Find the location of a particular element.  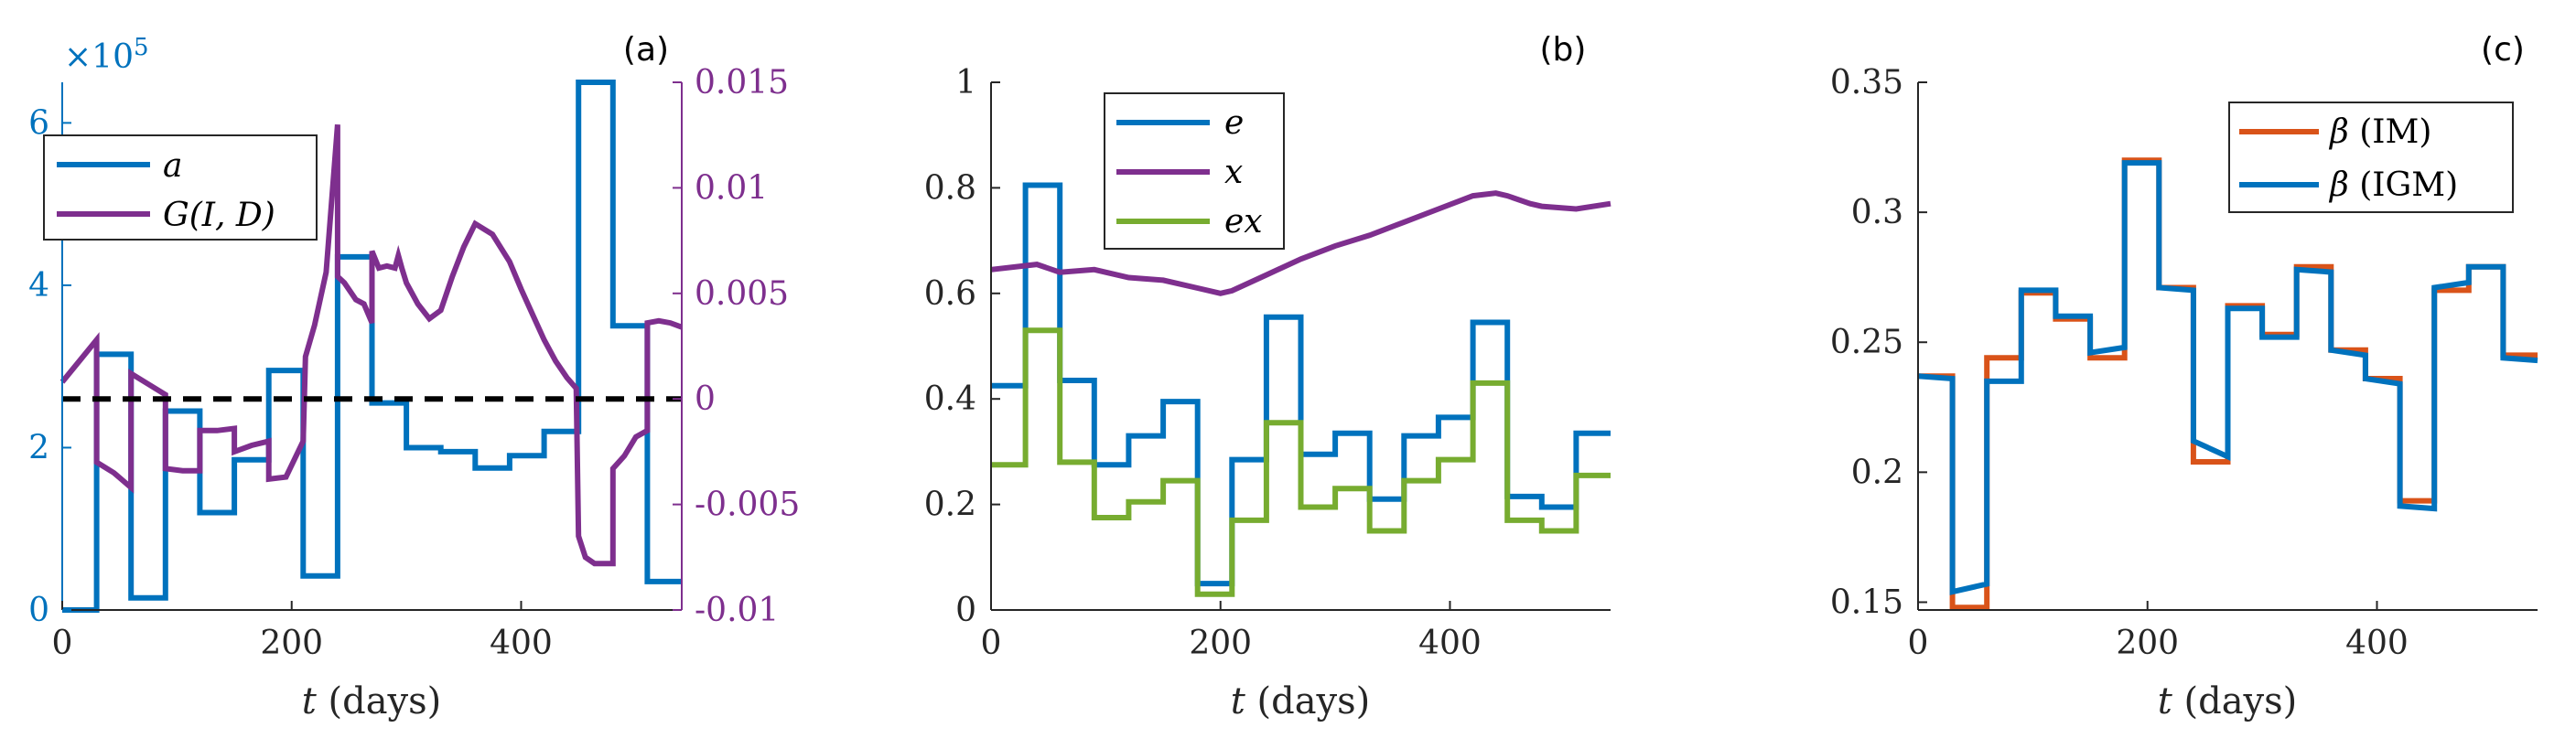

panel-b-legend-label-ex: ex is located at coordinates (1243, 222).